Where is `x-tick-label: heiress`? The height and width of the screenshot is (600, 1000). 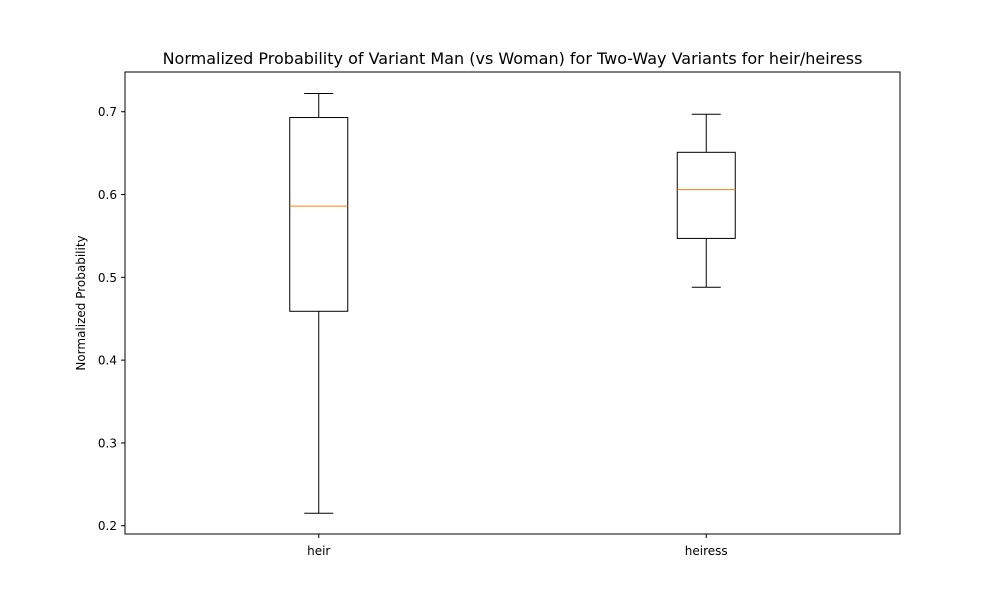
x-tick-label: heiress is located at coordinates (706, 551).